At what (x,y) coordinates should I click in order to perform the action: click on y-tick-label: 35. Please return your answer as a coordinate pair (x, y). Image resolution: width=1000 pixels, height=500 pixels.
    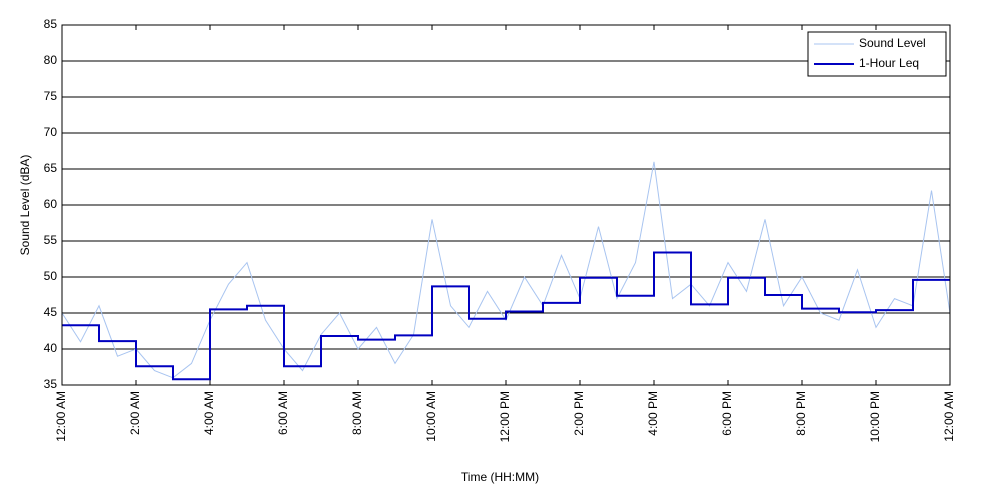
    Looking at the image, I should click on (51, 384).